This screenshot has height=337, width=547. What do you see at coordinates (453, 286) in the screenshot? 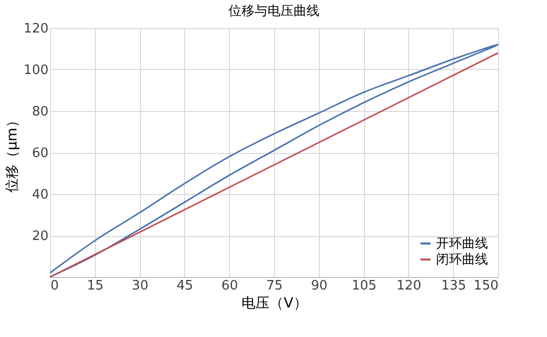
I see `x-tick-label: 135` at bounding box center [453, 286].